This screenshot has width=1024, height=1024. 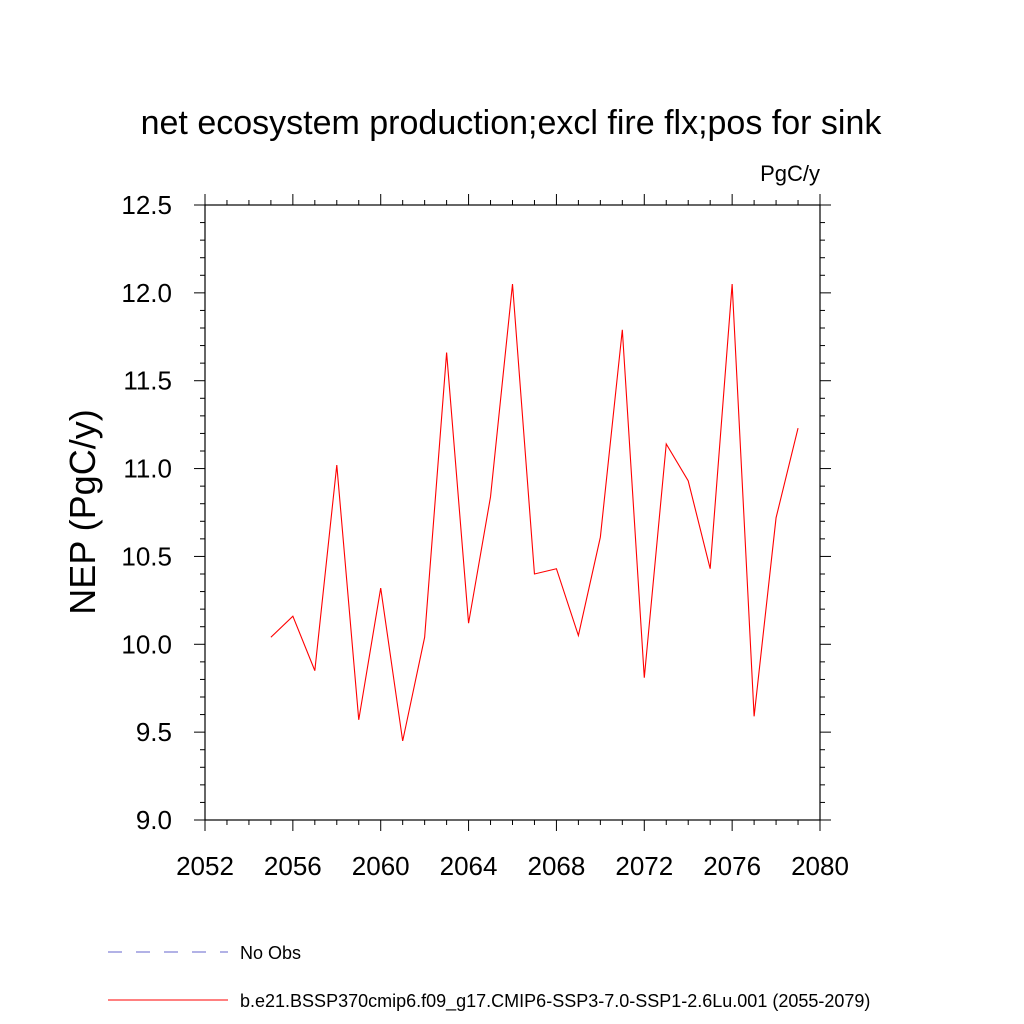 I want to click on y-tick-label: 11.0, so click(x=147, y=469).